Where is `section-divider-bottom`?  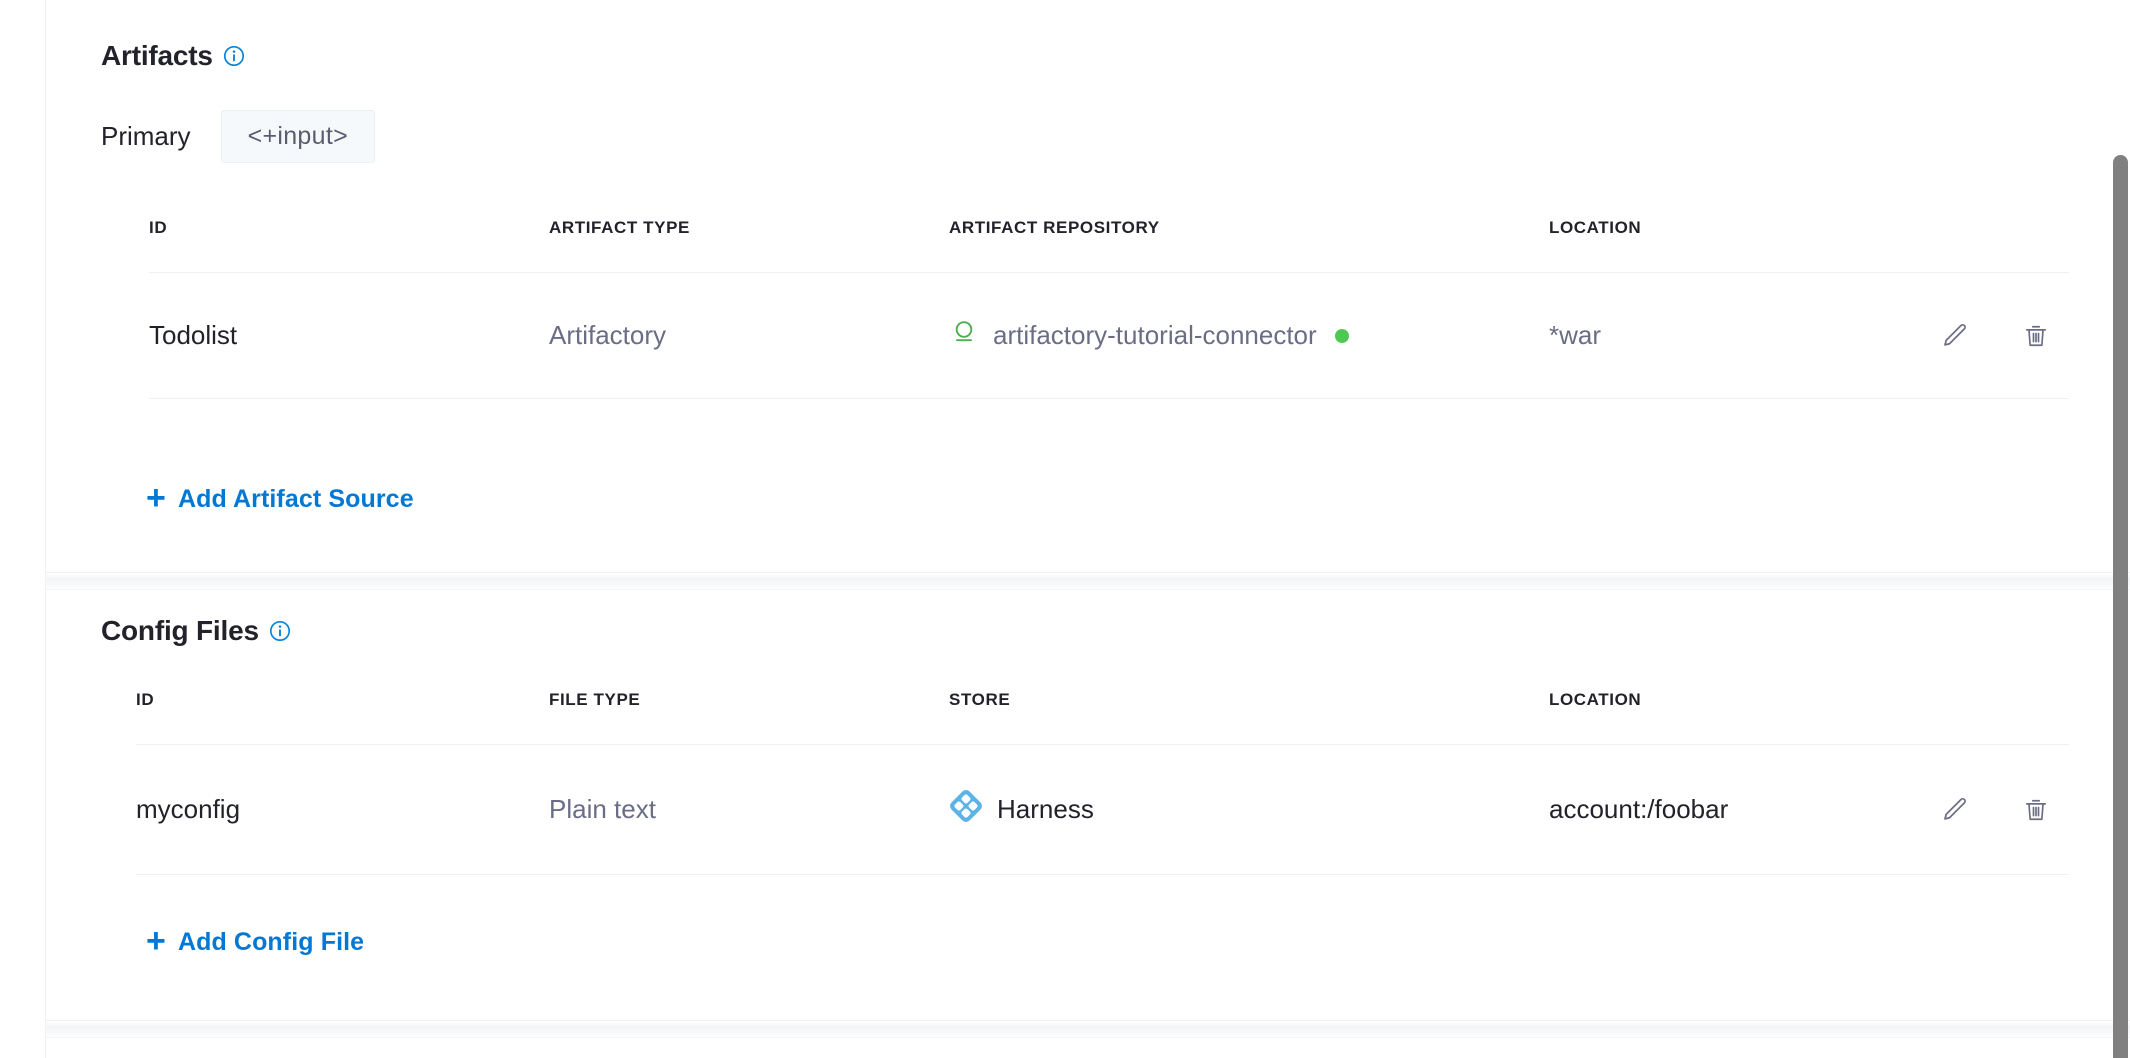 section-divider-bottom is located at coordinates (1088, 1029).